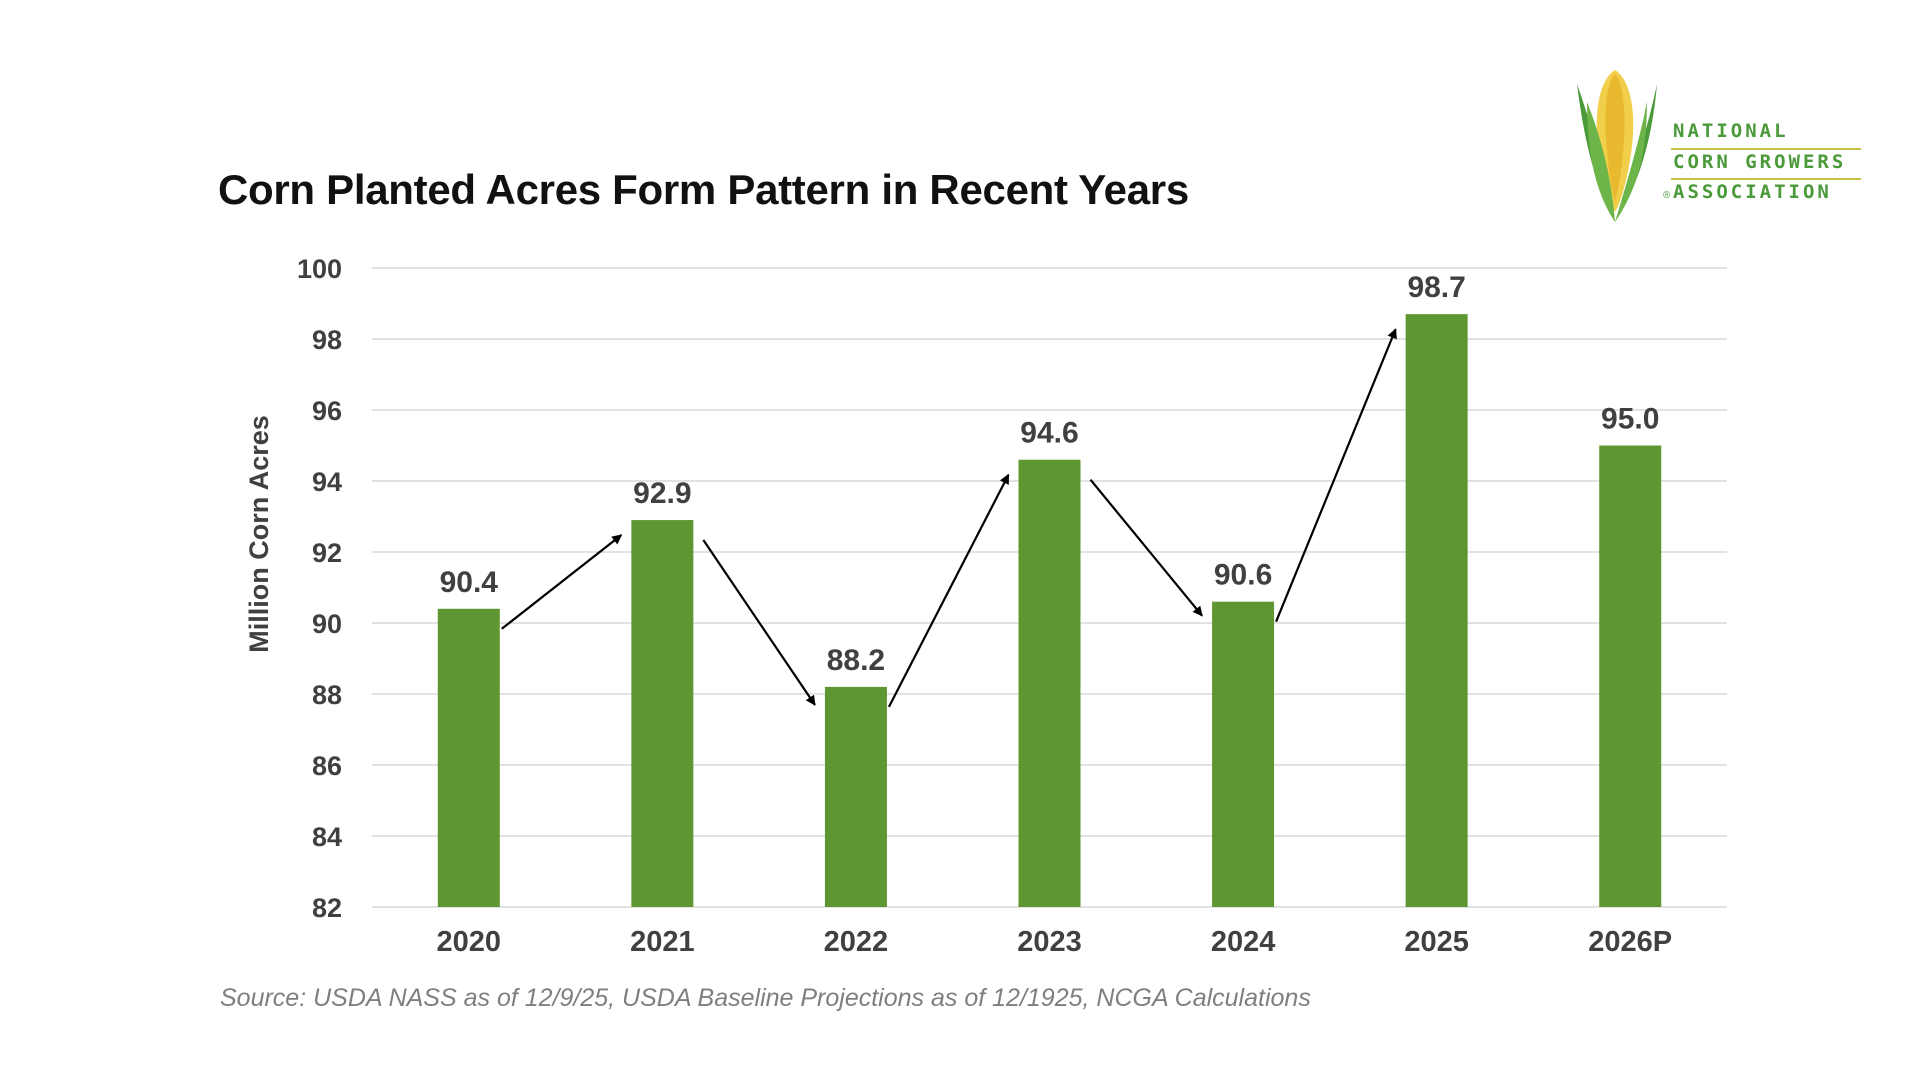  I want to click on data-label-2026P: 95.0, so click(1630, 419).